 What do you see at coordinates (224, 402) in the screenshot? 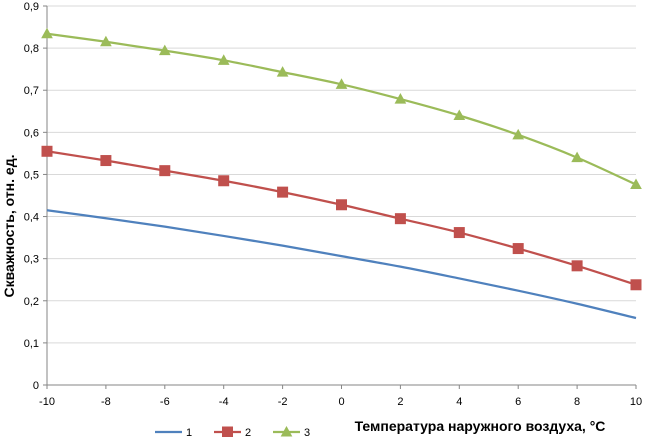
I see `x-tick-label: -4` at bounding box center [224, 402].